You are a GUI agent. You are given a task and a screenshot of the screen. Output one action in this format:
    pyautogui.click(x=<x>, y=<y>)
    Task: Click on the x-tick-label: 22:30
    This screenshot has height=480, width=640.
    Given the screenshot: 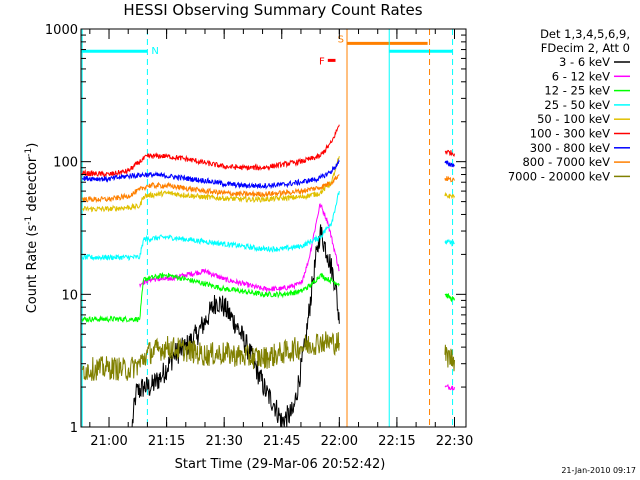 What is the action you would take?
    pyautogui.click(x=454, y=441)
    